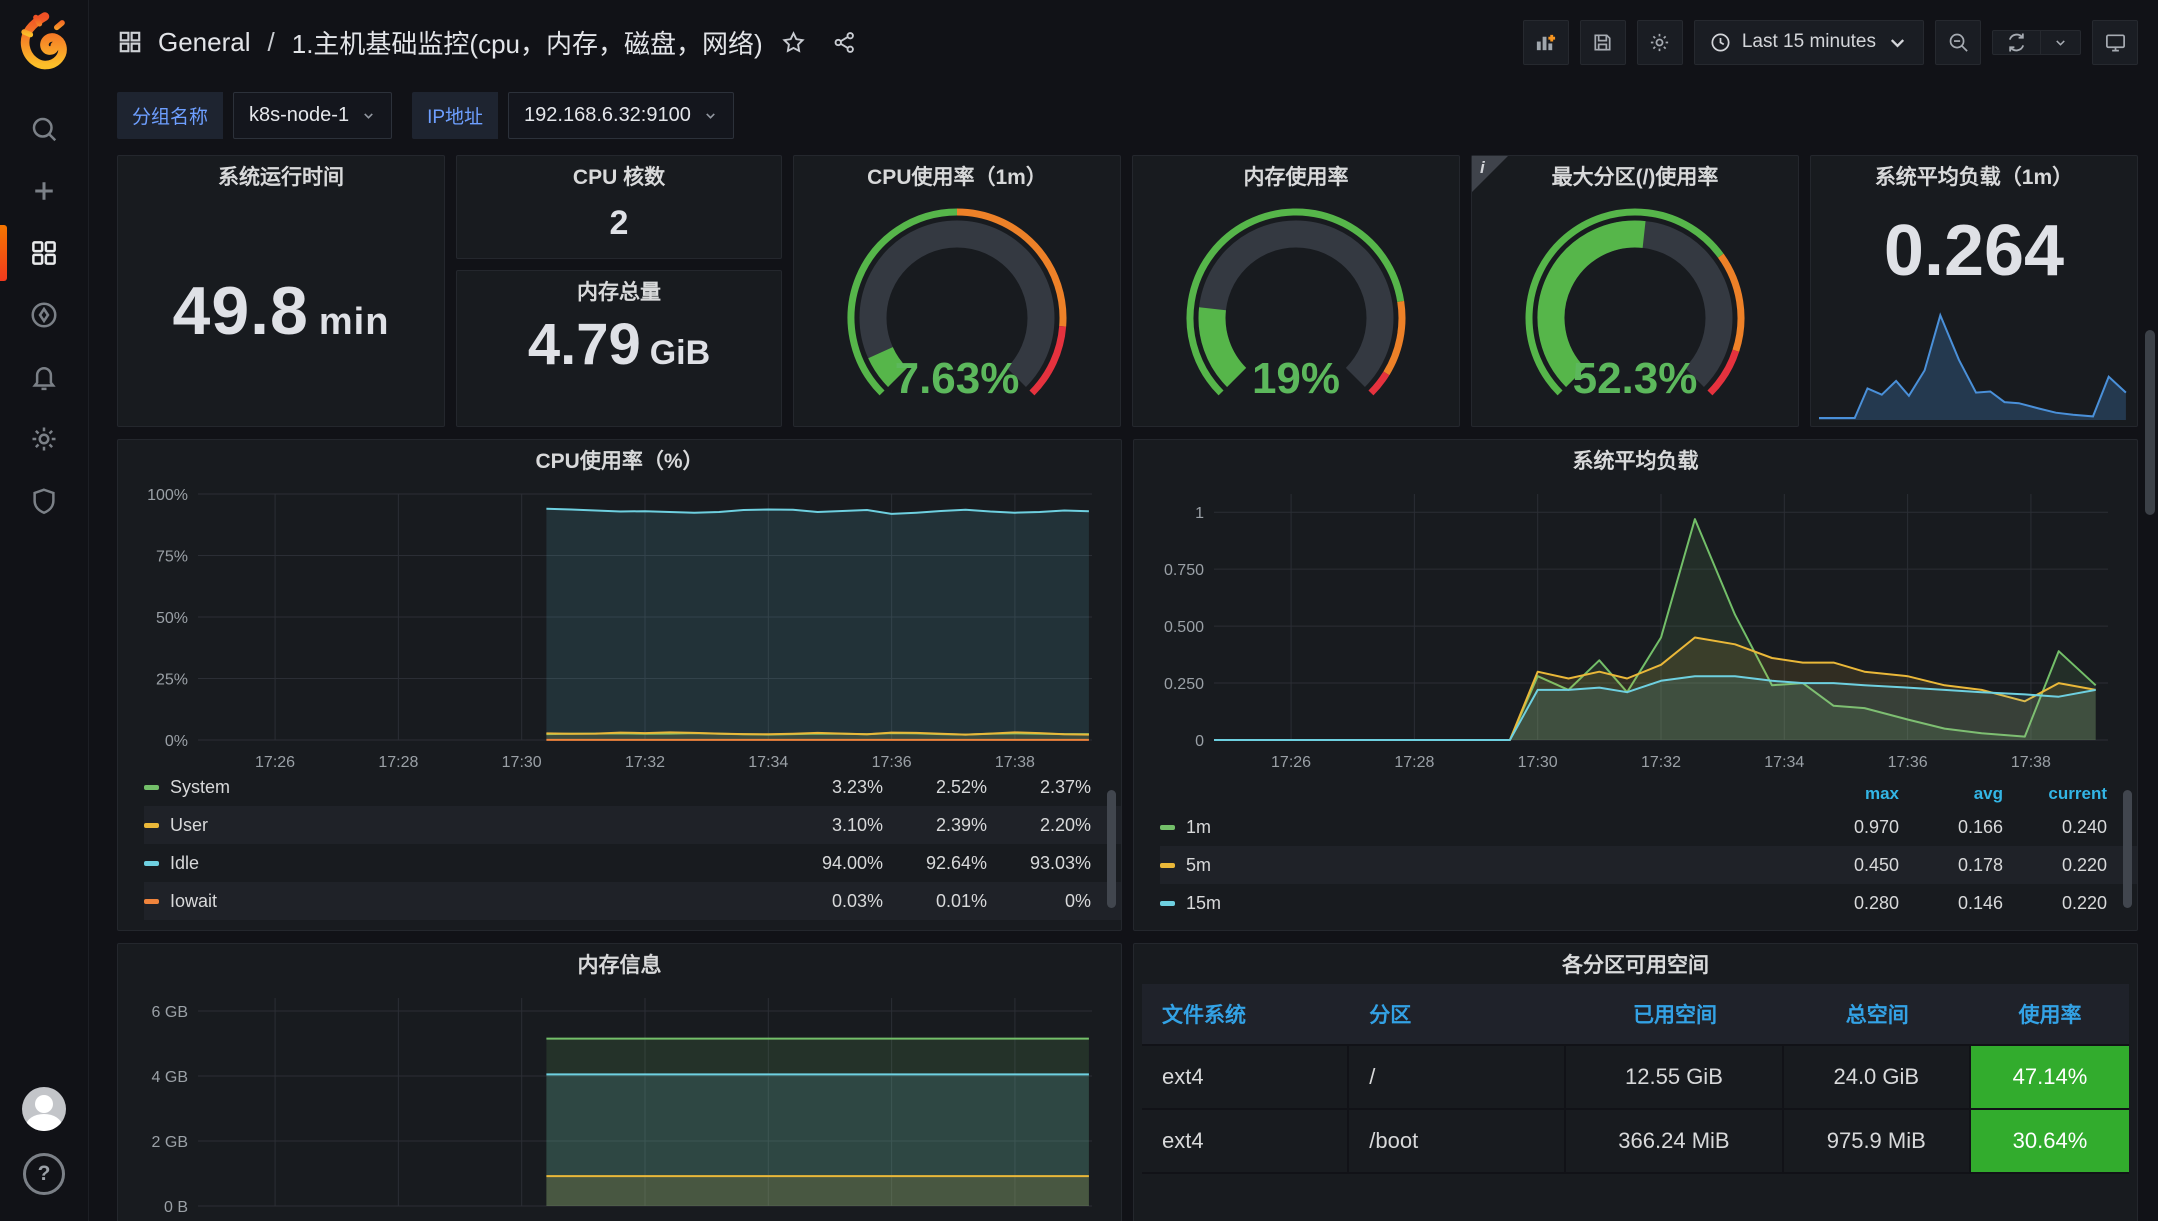 Image resolution: width=2158 pixels, height=1221 pixels. What do you see at coordinates (1958, 42) in the screenshot?
I see `zoom-out-button` at bounding box center [1958, 42].